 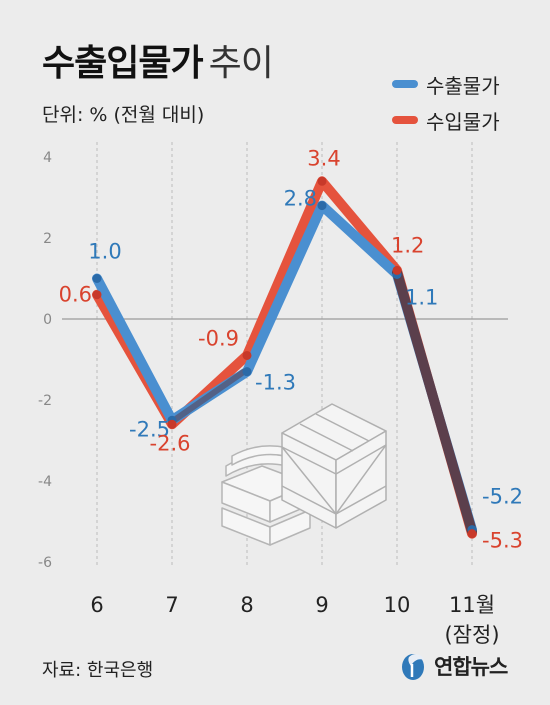 What do you see at coordinates (502, 541) in the screenshot?
I see `data-label-import: -5.3` at bounding box center [502, 541].